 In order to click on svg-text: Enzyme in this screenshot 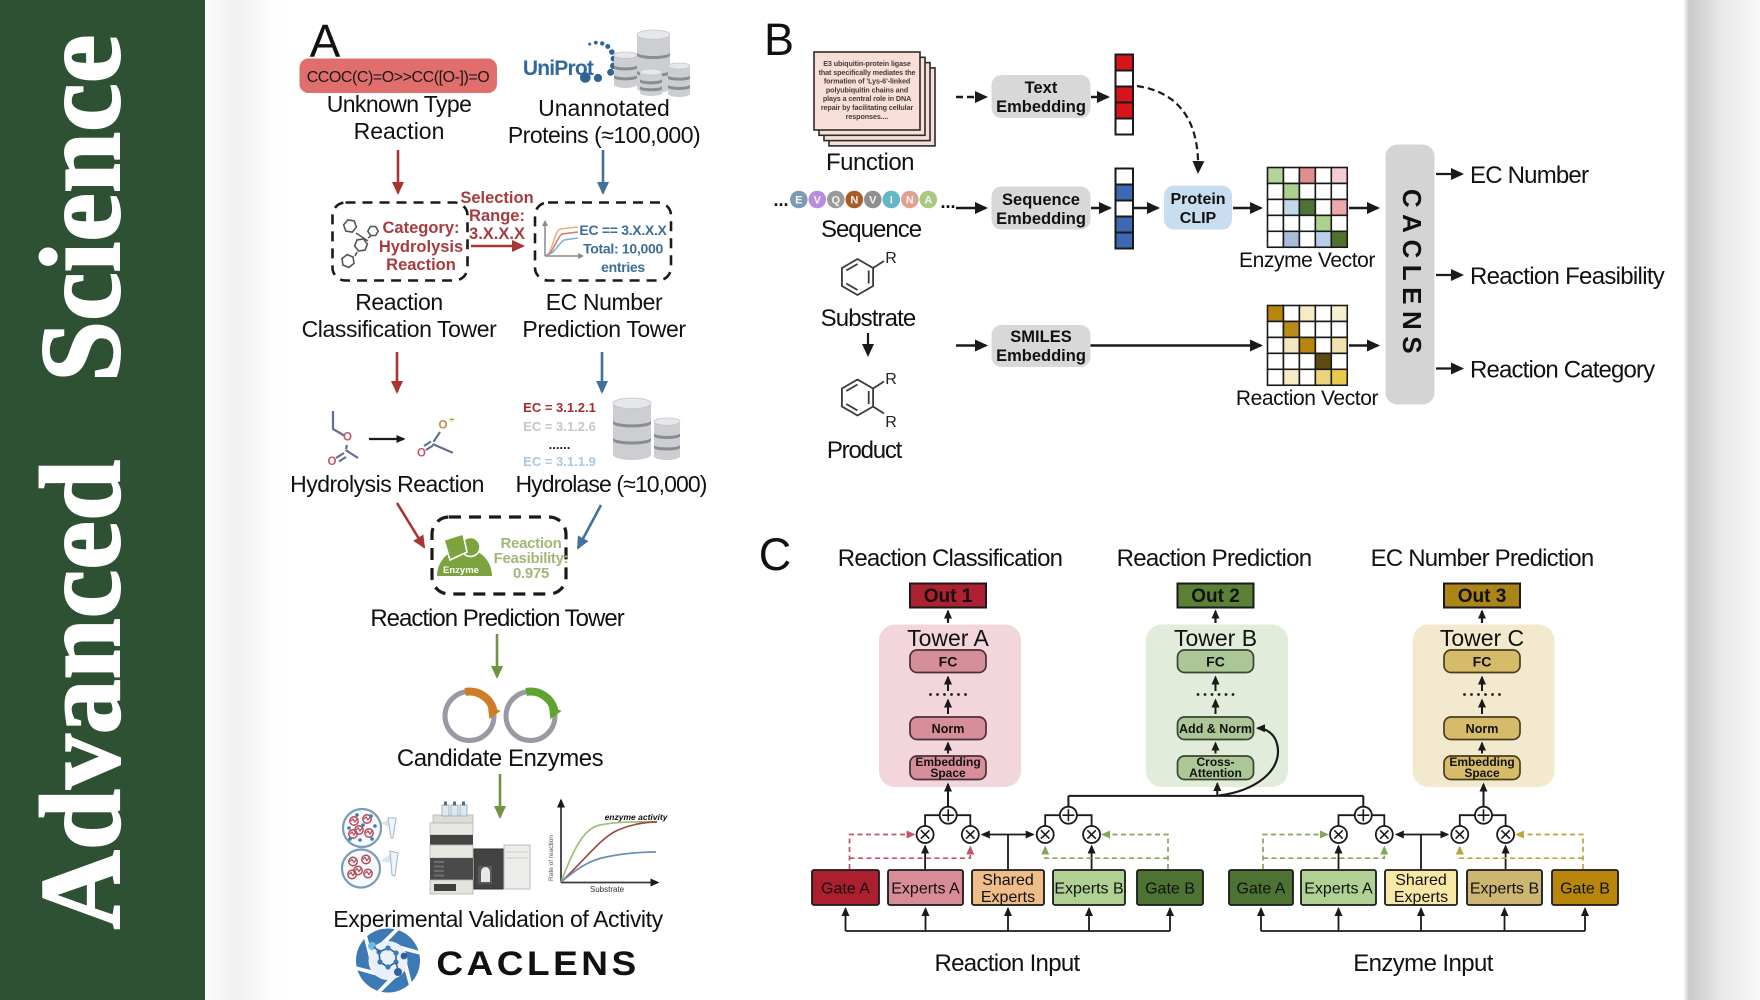, I will do `click(461, 570)`.